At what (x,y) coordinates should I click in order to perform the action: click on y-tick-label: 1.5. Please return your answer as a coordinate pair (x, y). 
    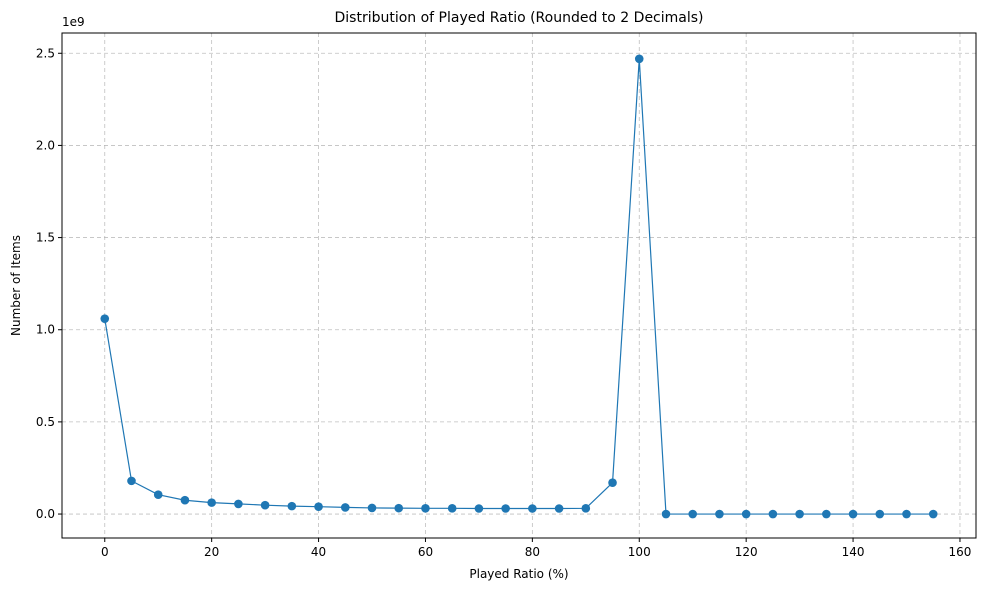
    Looking at the image, I should click on (45, 238).